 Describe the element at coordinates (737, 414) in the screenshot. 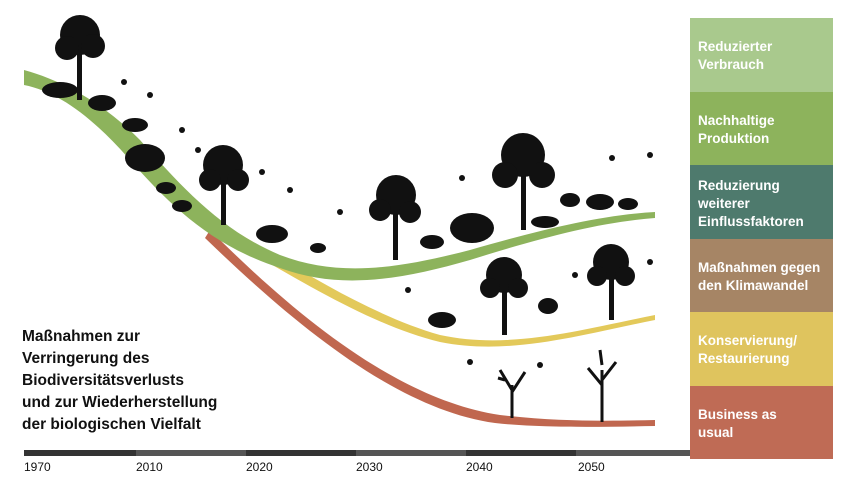

I see `legend-label: Business as` at that location.